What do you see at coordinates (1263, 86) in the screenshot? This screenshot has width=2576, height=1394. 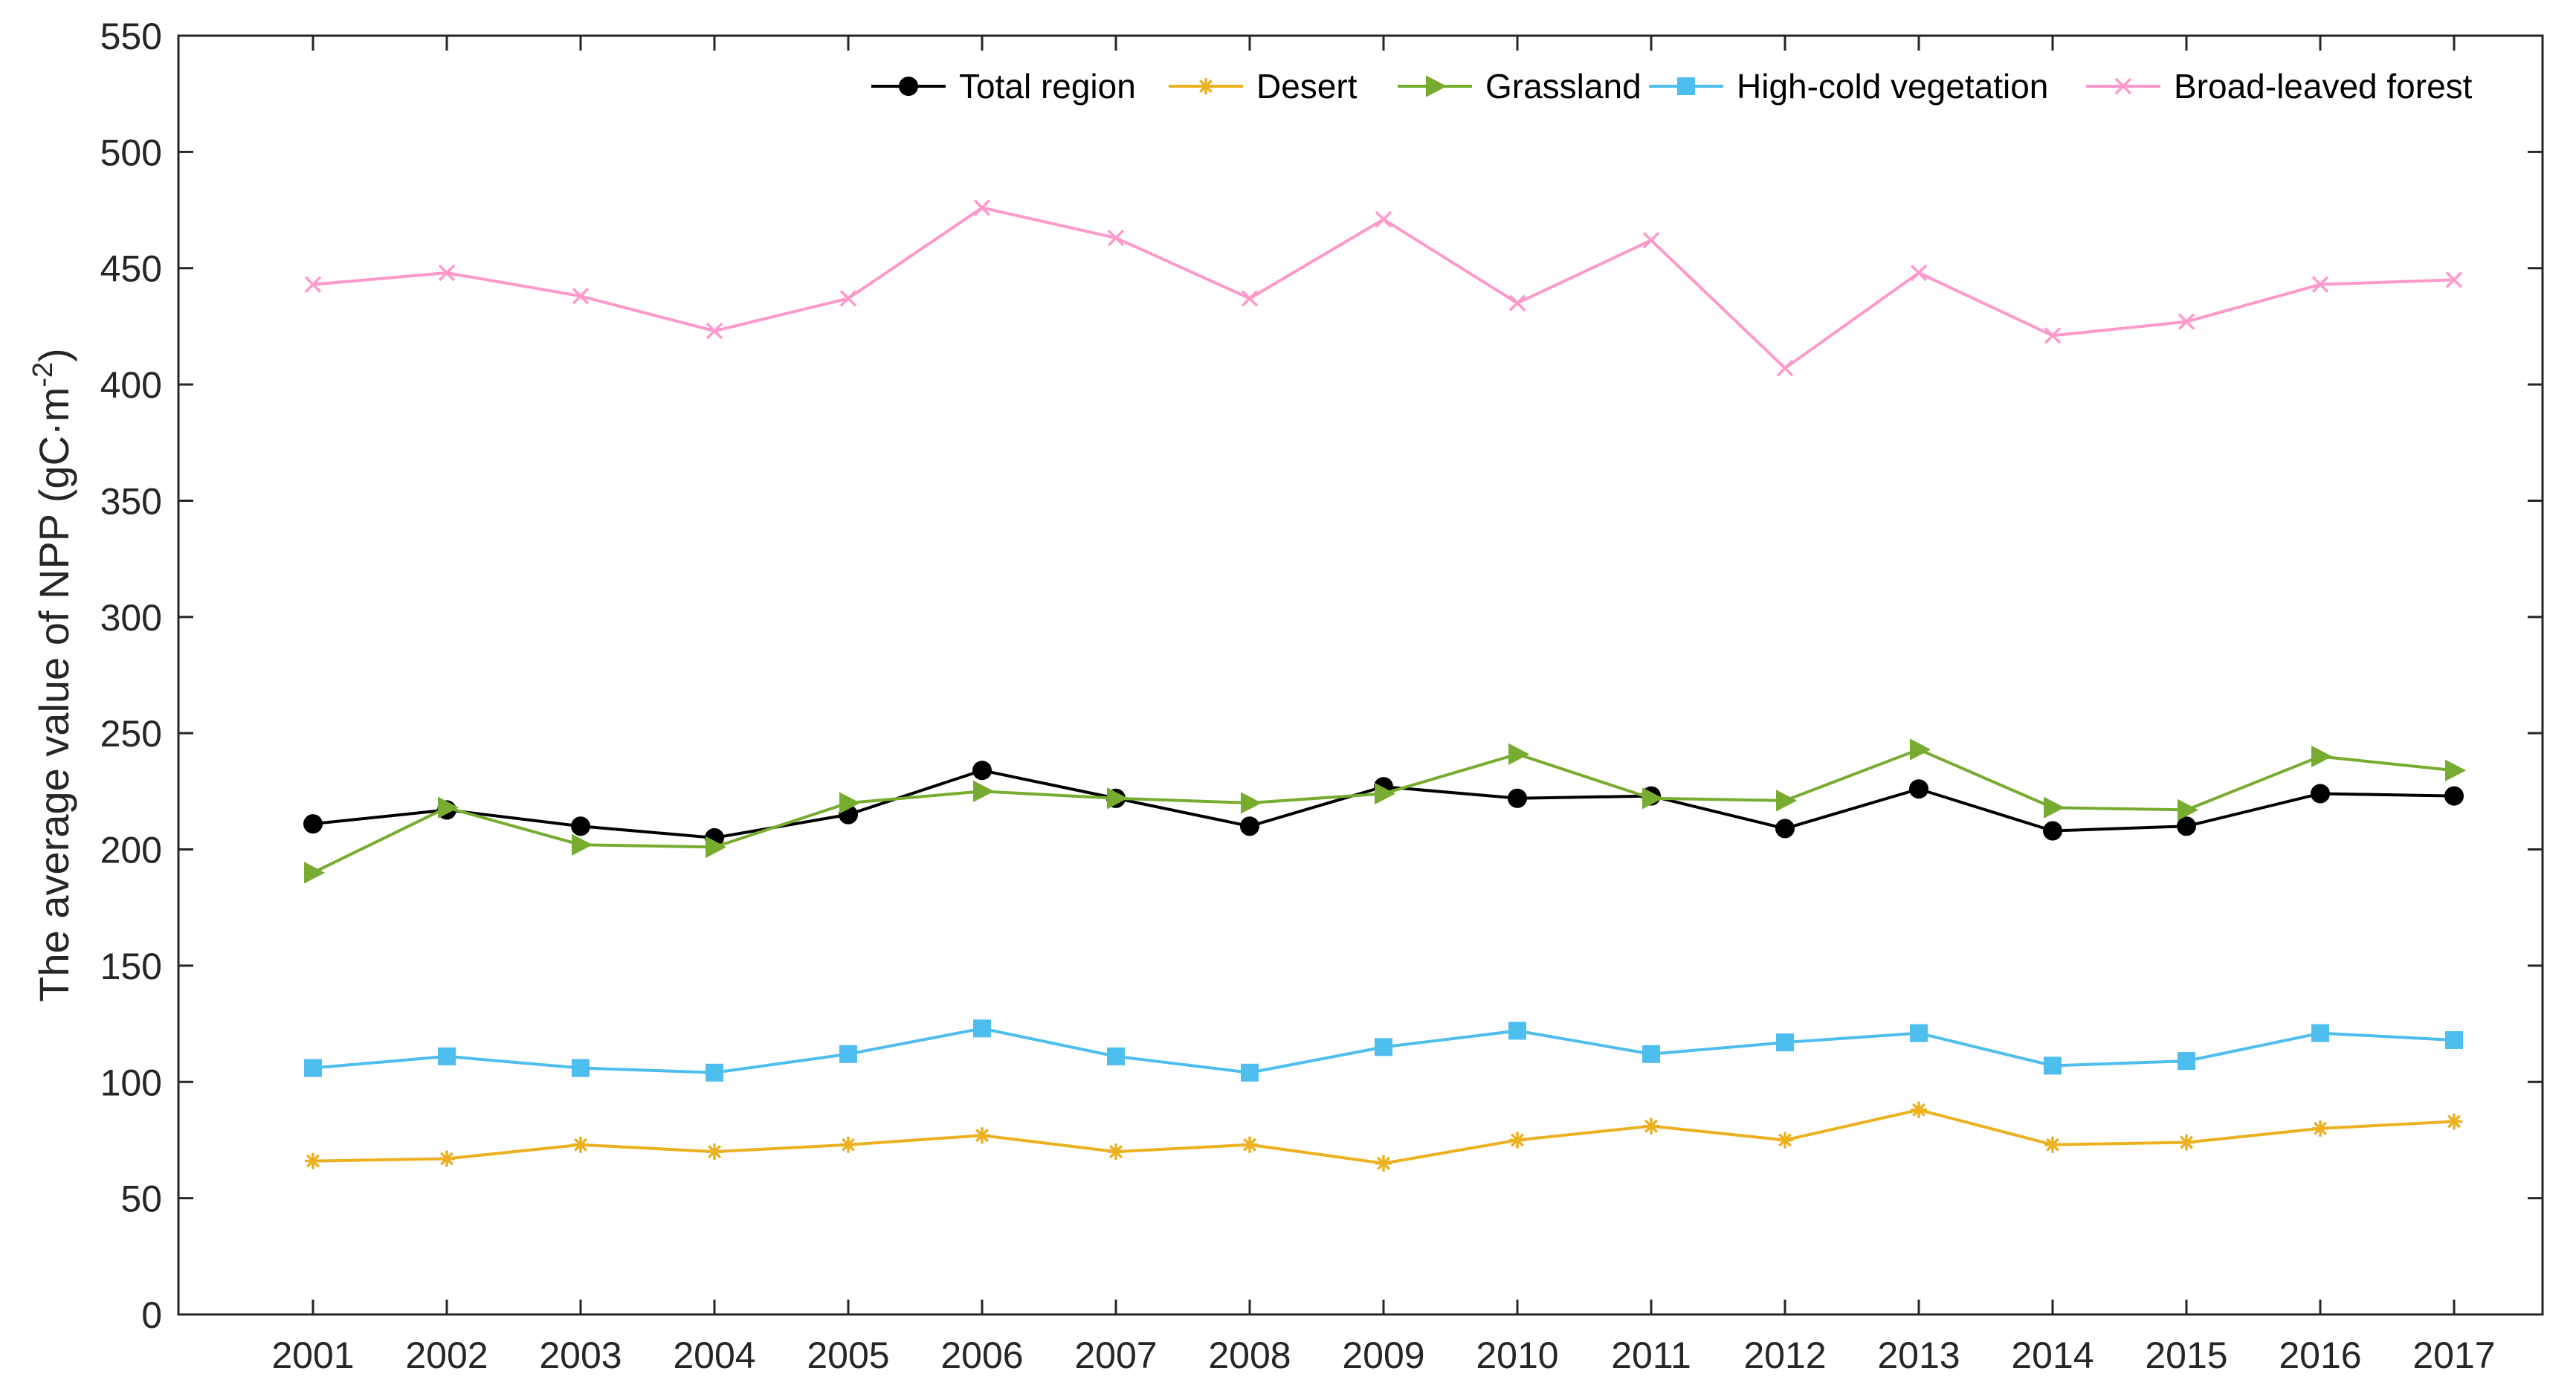 I see `legend-item: Desert` at bounding box center [1263, 86].